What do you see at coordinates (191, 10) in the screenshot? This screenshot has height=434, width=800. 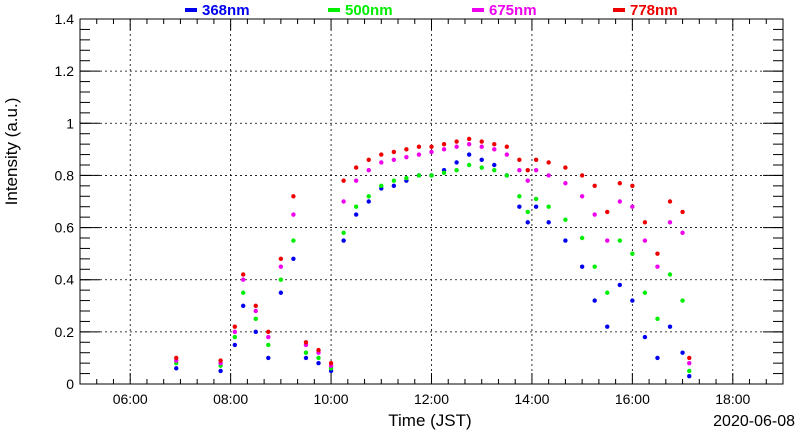 I see `legend-swatch` at bounding box center [191, 10].